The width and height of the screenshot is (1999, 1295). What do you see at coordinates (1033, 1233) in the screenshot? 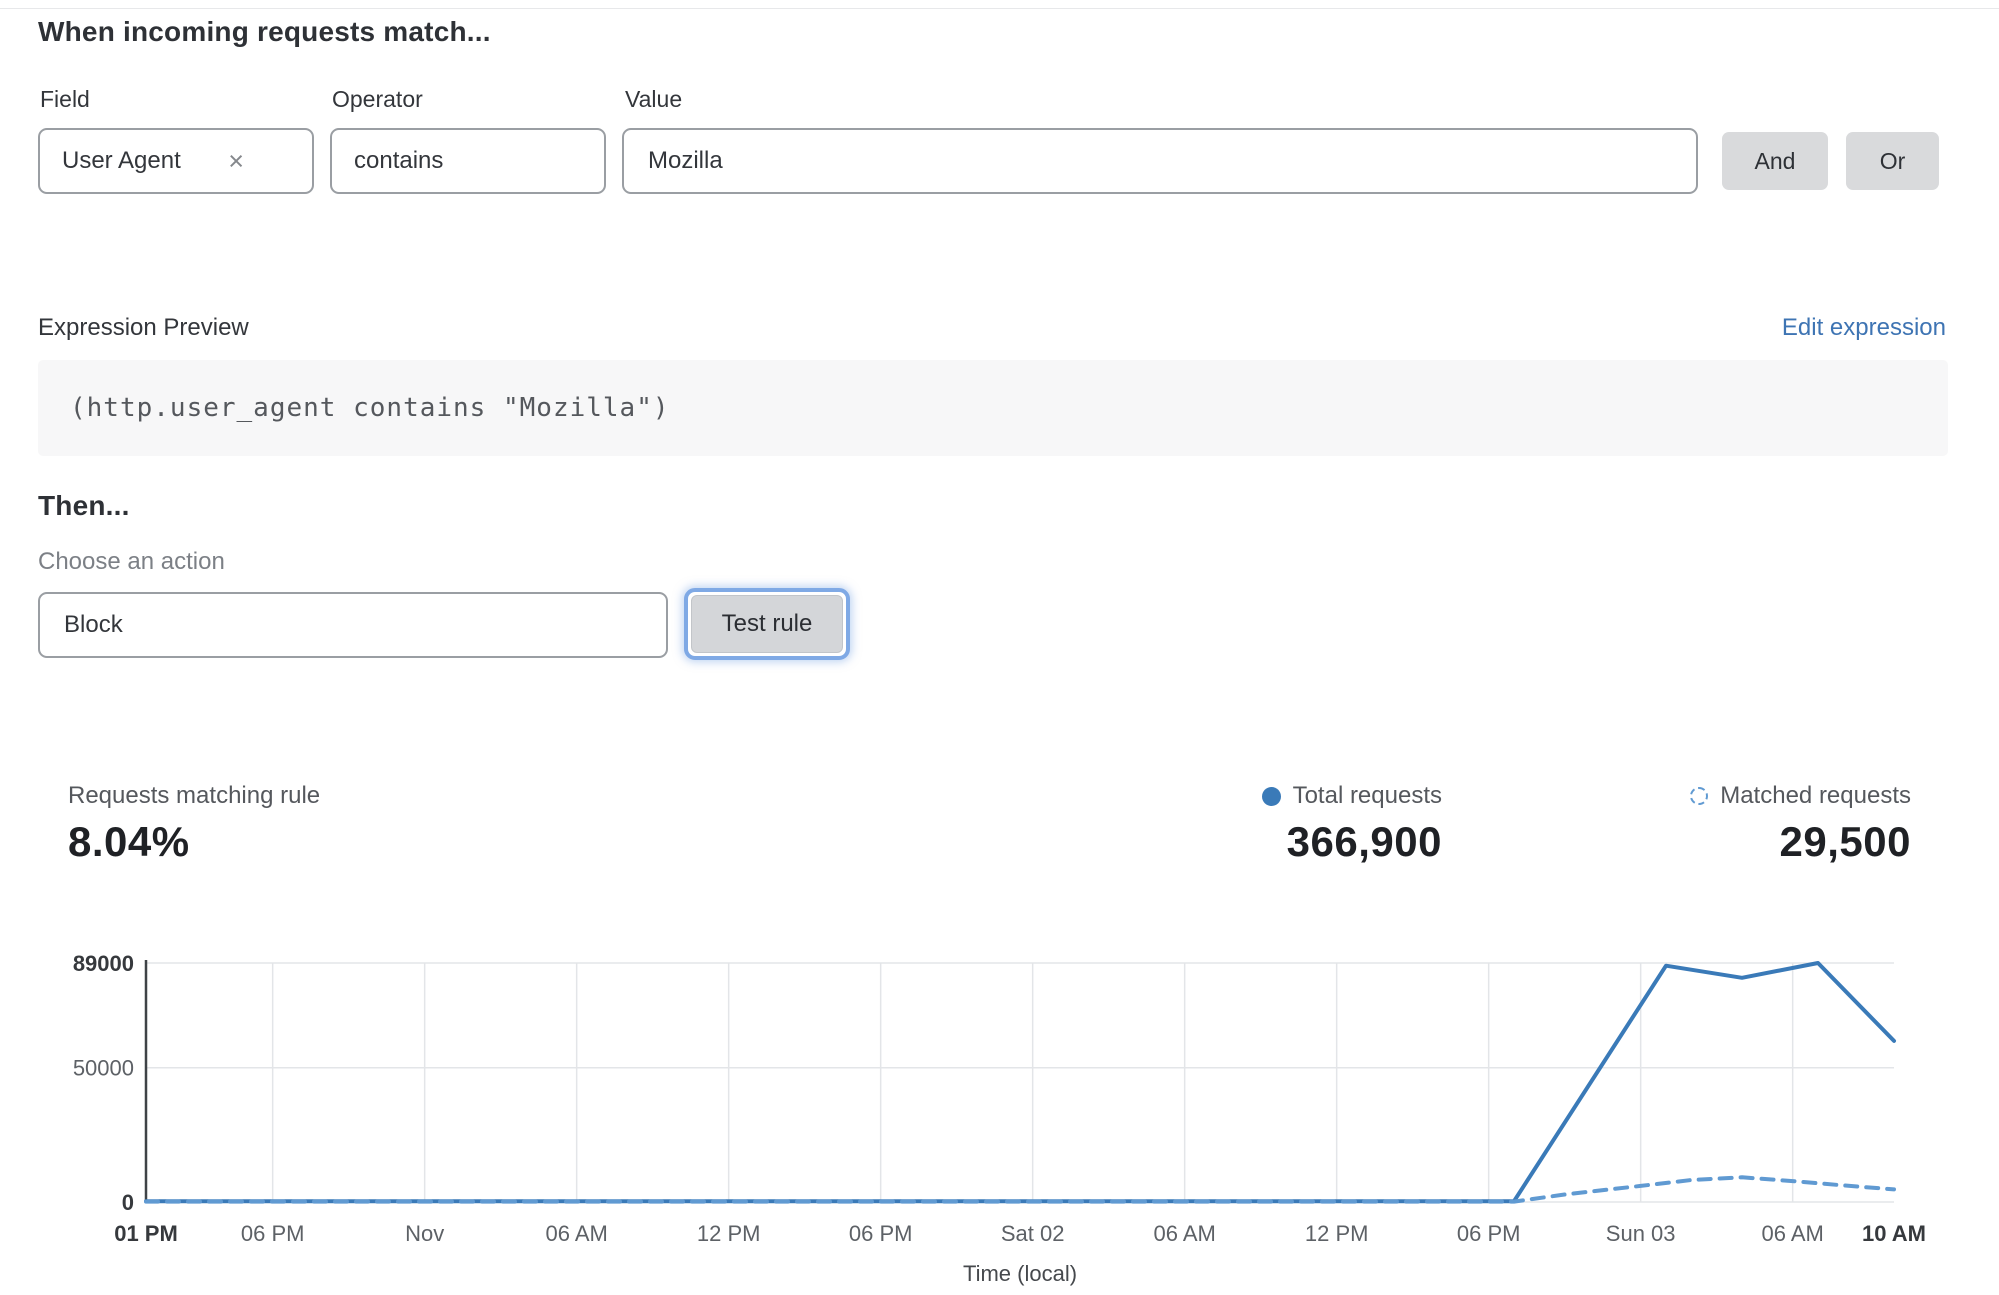
I see `svg-text: Sat 02` at bounding box center [1033, 1233].